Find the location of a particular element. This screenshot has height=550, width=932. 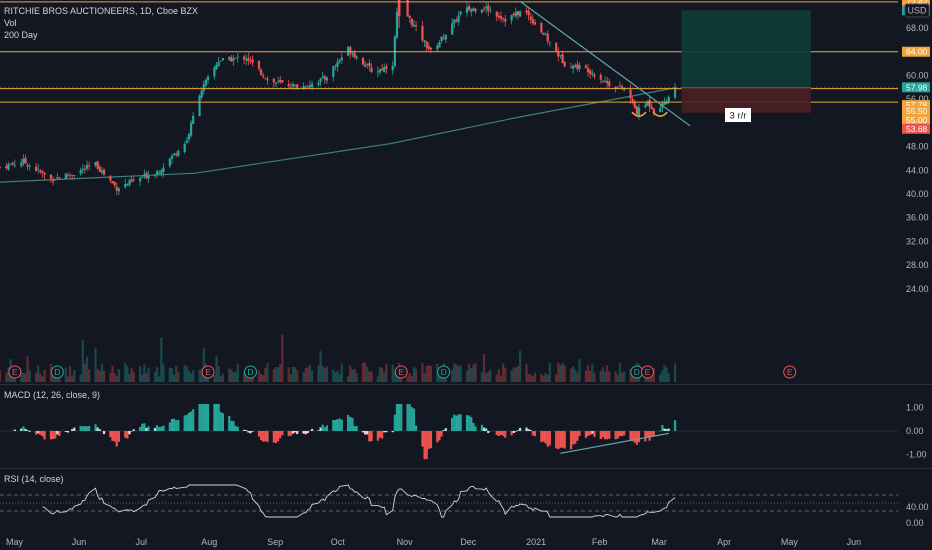

bottom-arc is located at coordinates (660, 114).